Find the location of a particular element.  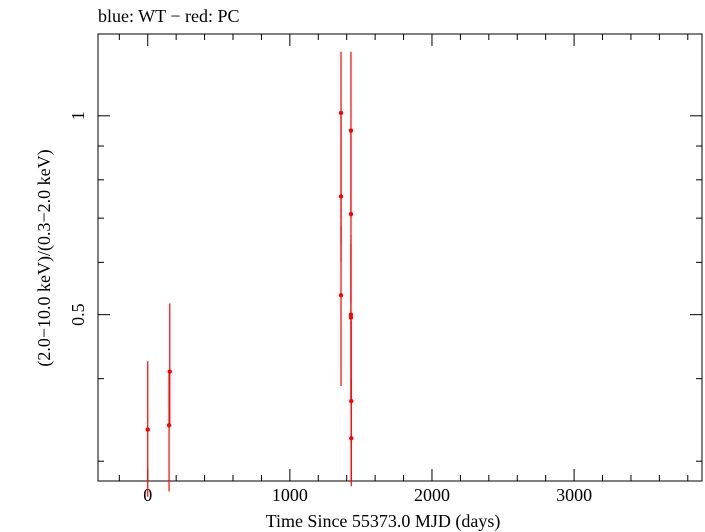

x-tick-label: 2000 is located at coordinates (432, 495).